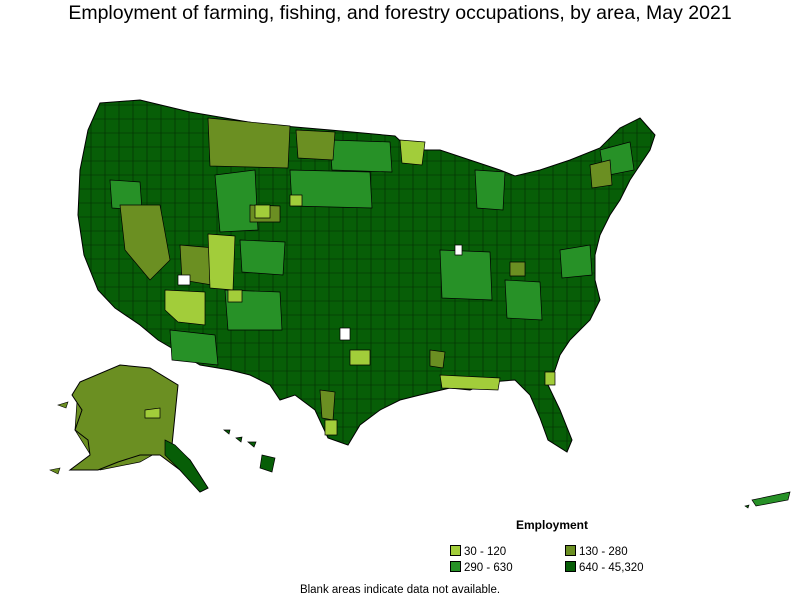 The width and height of the screenshot is (800, 600). What do you see at coordinates (488, 568) in the screenshot?
I see `legend-label: 290 - 630` at bounding box center [488, 568].